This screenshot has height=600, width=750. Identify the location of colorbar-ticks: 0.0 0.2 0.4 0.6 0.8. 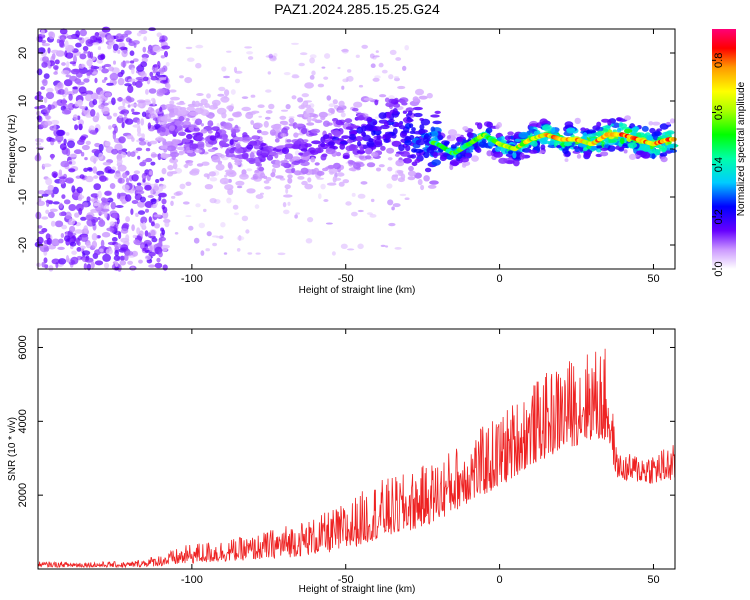
(718, 165).